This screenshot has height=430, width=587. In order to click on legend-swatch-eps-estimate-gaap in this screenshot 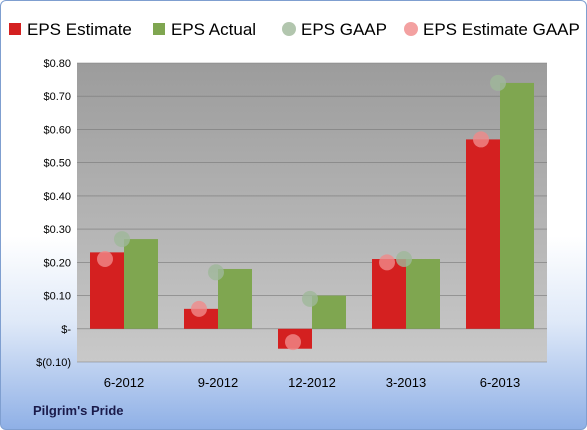, I will do `click(411, 29)`.